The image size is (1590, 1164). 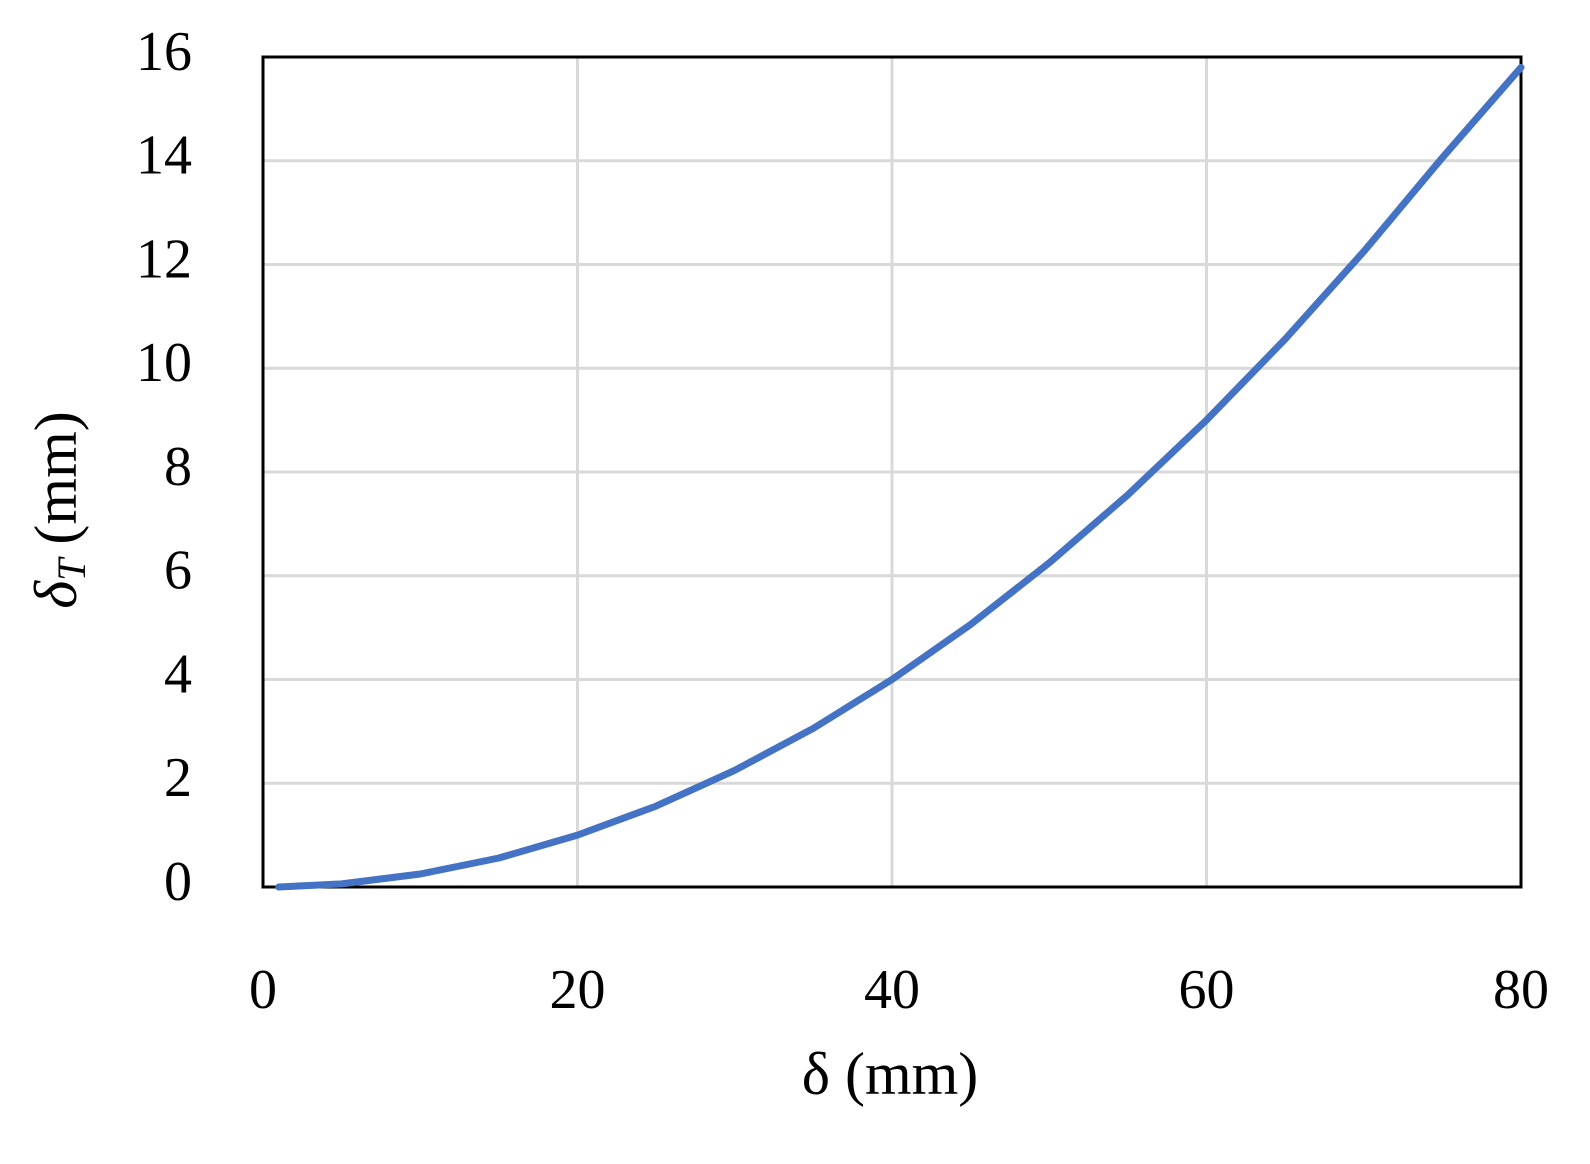 What do you see at coordinates (178, 778) in the screenshot?
I see `y-tick-label: 2` at bounding box center [178, 778].